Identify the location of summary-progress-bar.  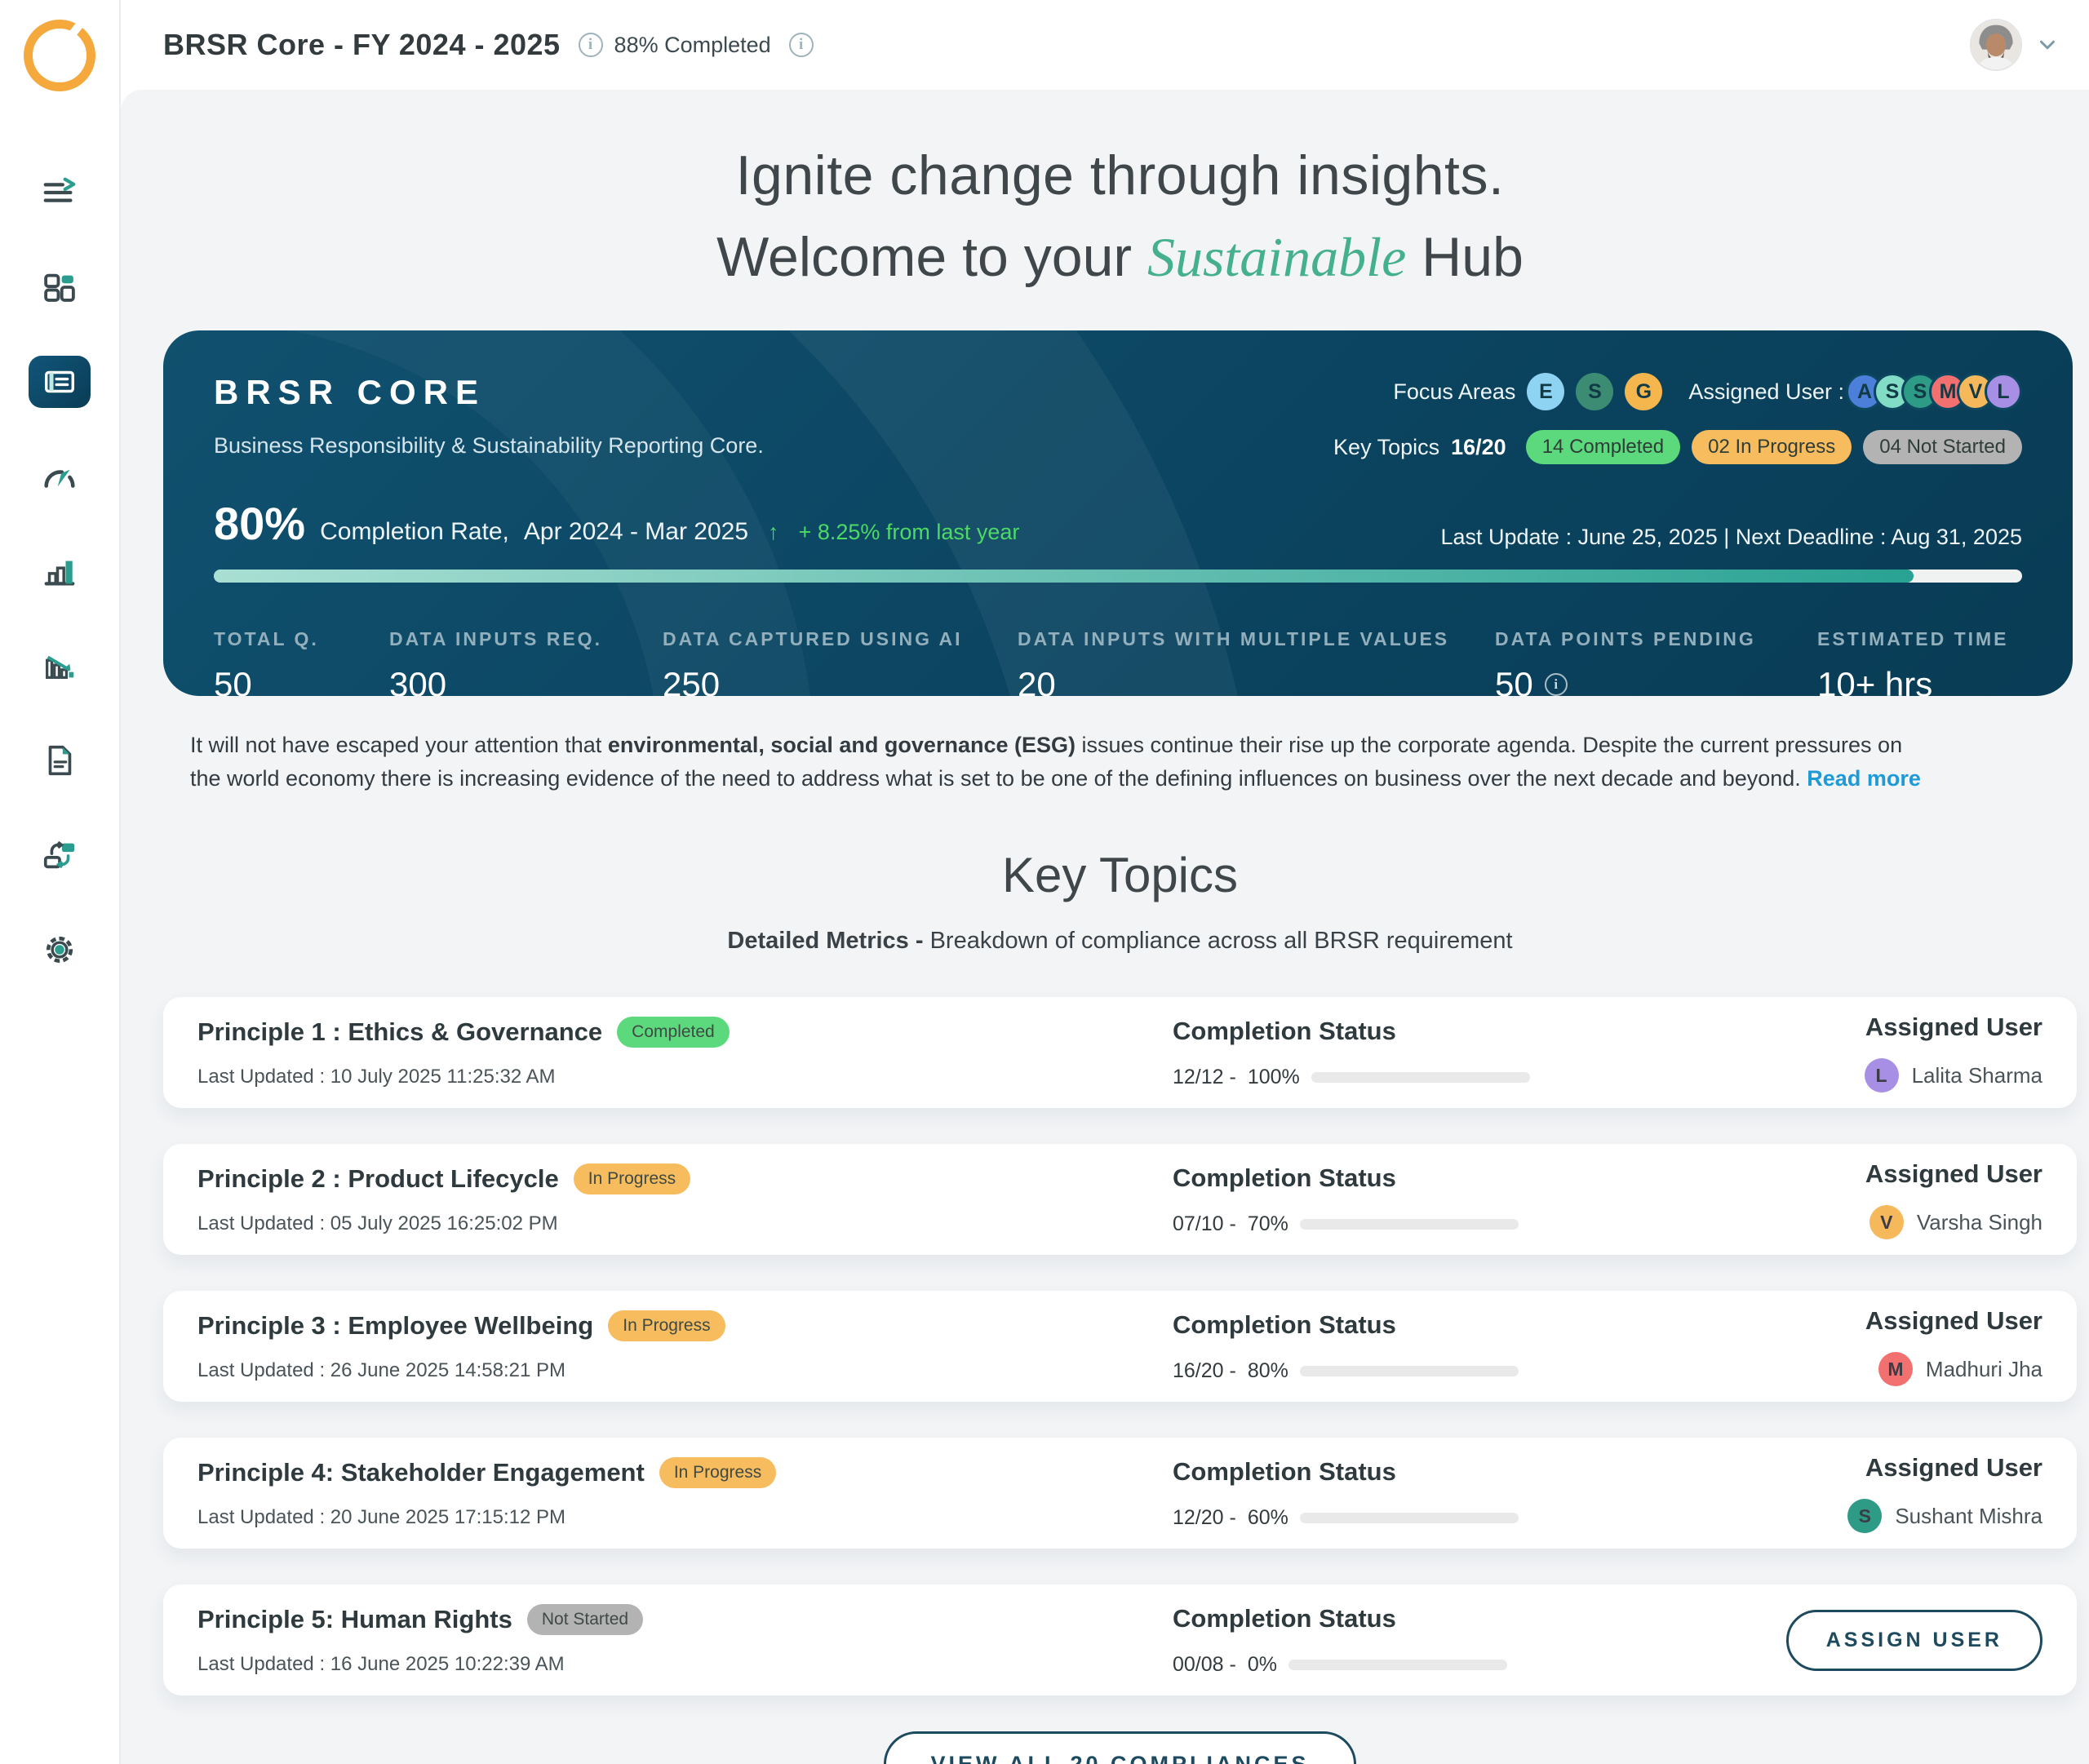
(1118, 576).